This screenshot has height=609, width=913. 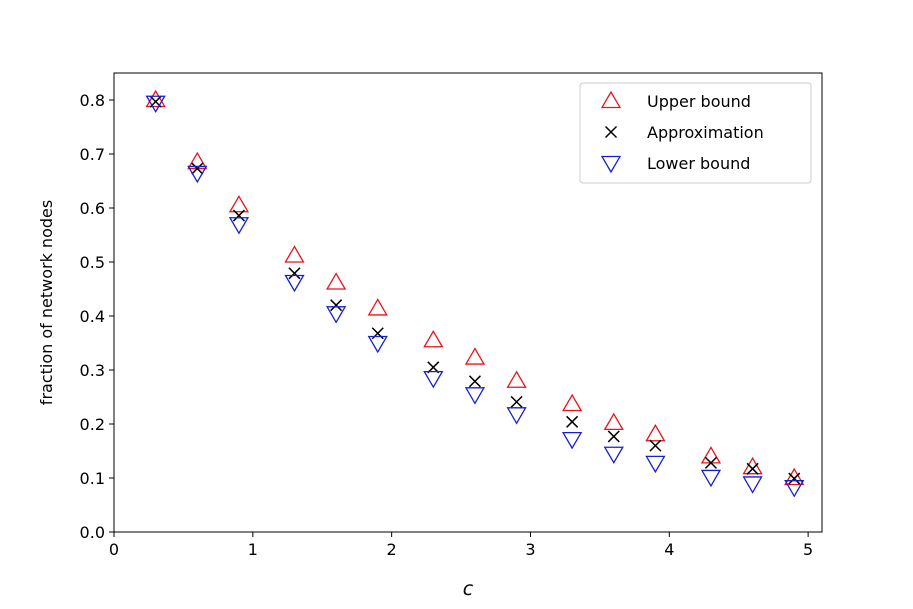 What do you see at coordinates (92, 316) in the screenshot?
I see `y-tick-label: 0.4` at bounding box center [92, 316].